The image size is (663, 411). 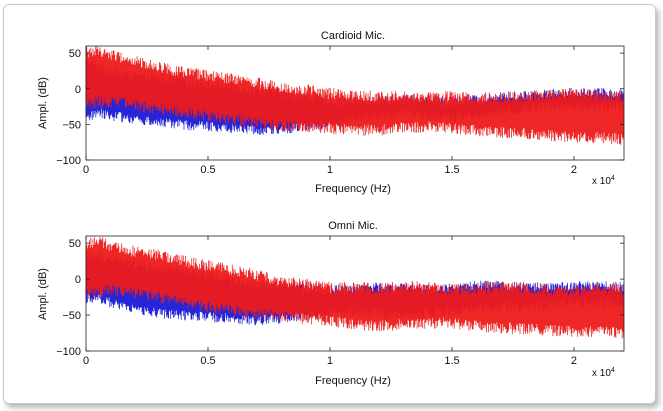 I want to click on chart-title: Cardioid Mic., so click(x=353, y=36).